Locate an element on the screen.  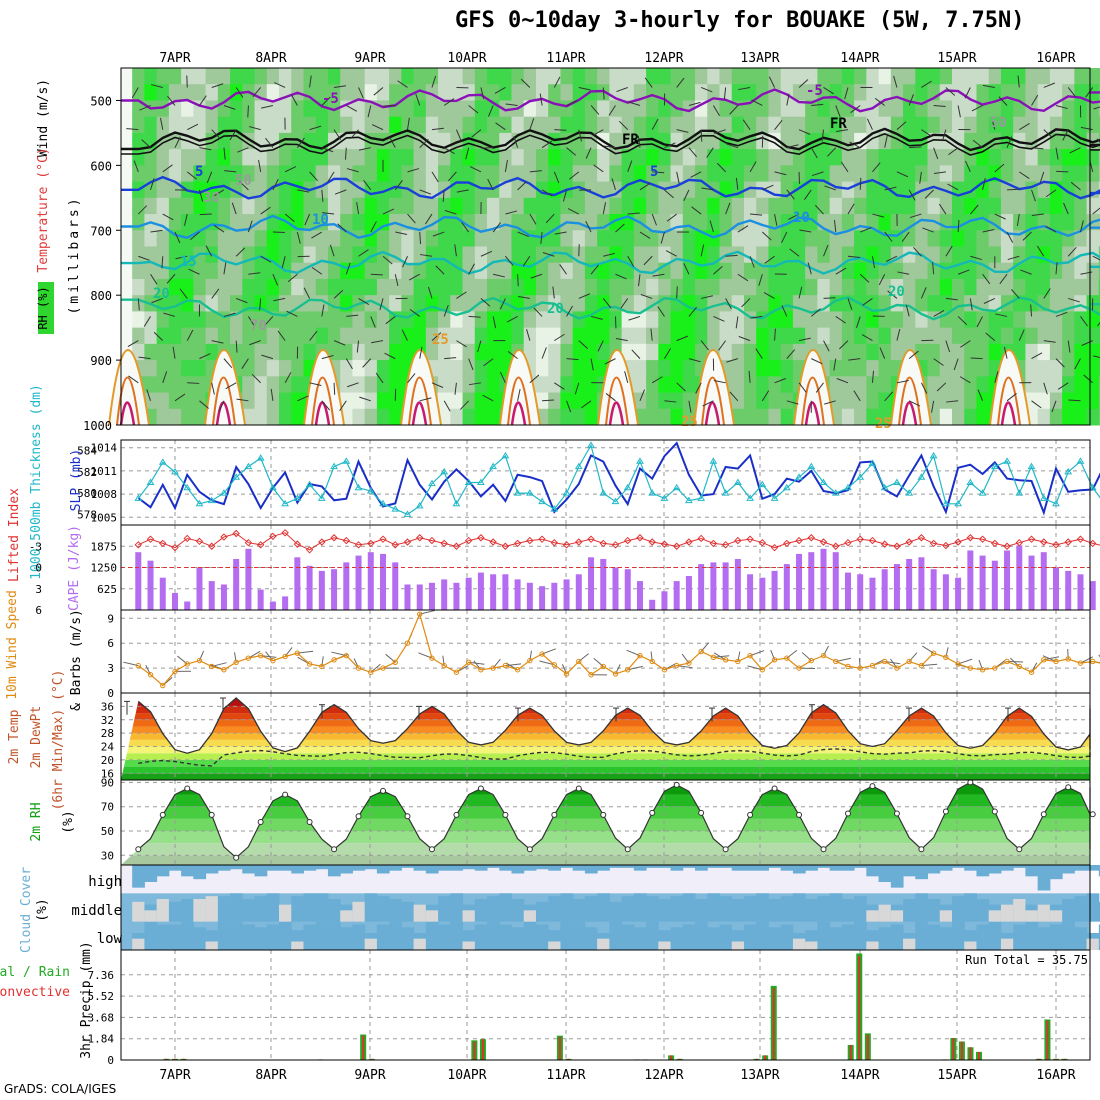
temp-band is located at coordinates (605, 770).